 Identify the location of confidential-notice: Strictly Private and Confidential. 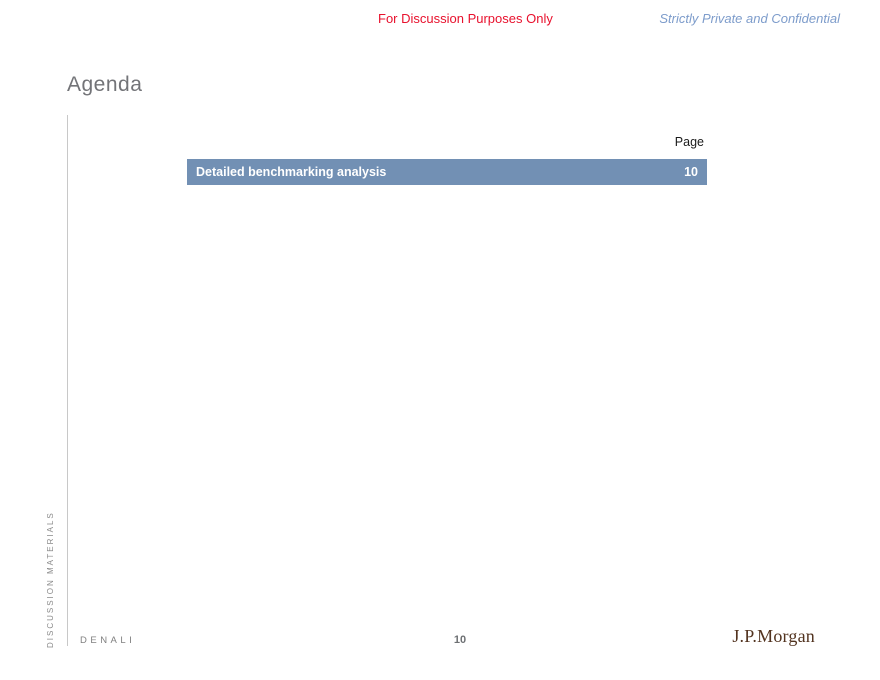
(749, 18).